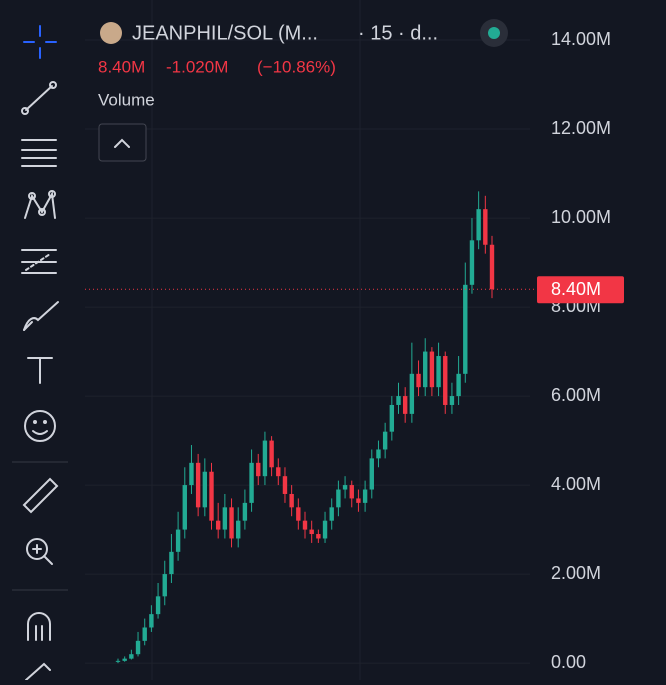  What do you see at coordinates (581, 39) in the screenshot?
I see `y-tick-label: 14.00M` at bounding box center [581, 39].